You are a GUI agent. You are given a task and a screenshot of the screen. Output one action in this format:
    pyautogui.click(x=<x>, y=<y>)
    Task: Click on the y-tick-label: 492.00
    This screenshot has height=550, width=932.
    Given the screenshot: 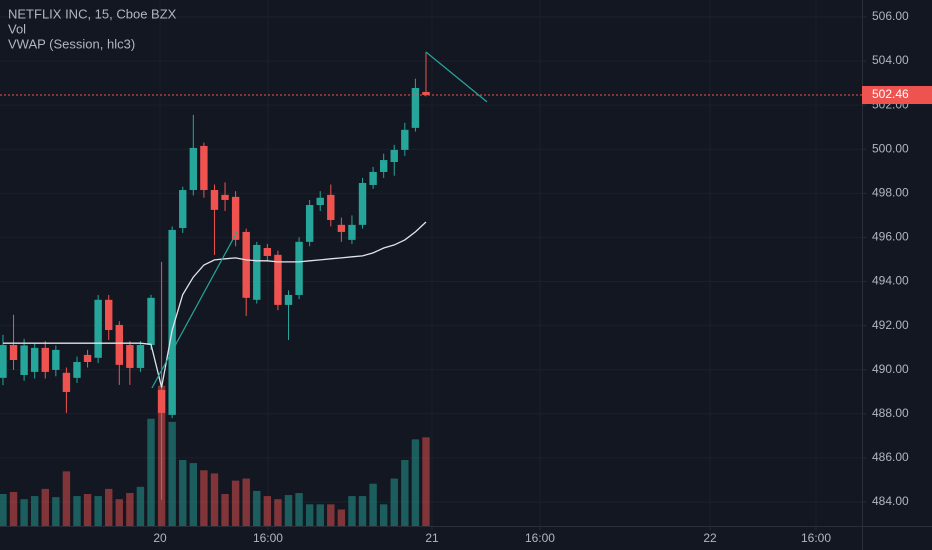 What is the action you would take?
    pyautogui.click(x=890, y=325)
    